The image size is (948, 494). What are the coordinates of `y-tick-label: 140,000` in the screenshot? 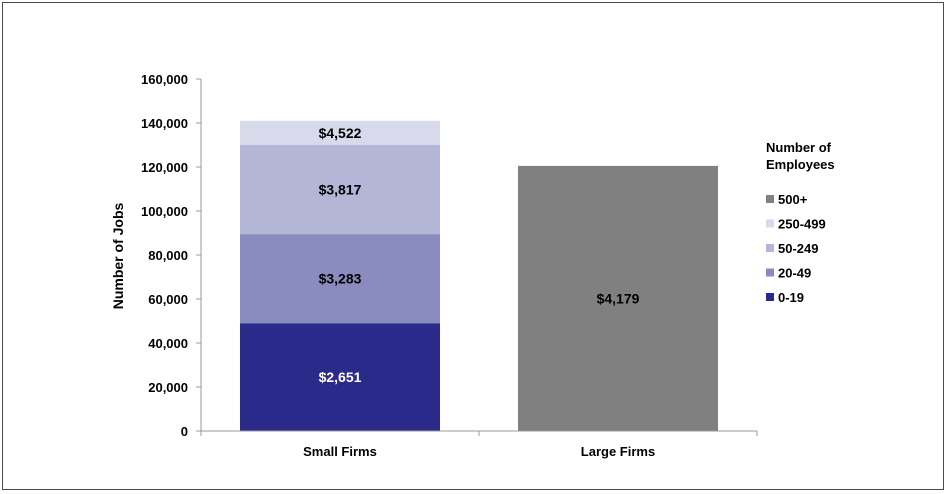 It's located at (164, 123).